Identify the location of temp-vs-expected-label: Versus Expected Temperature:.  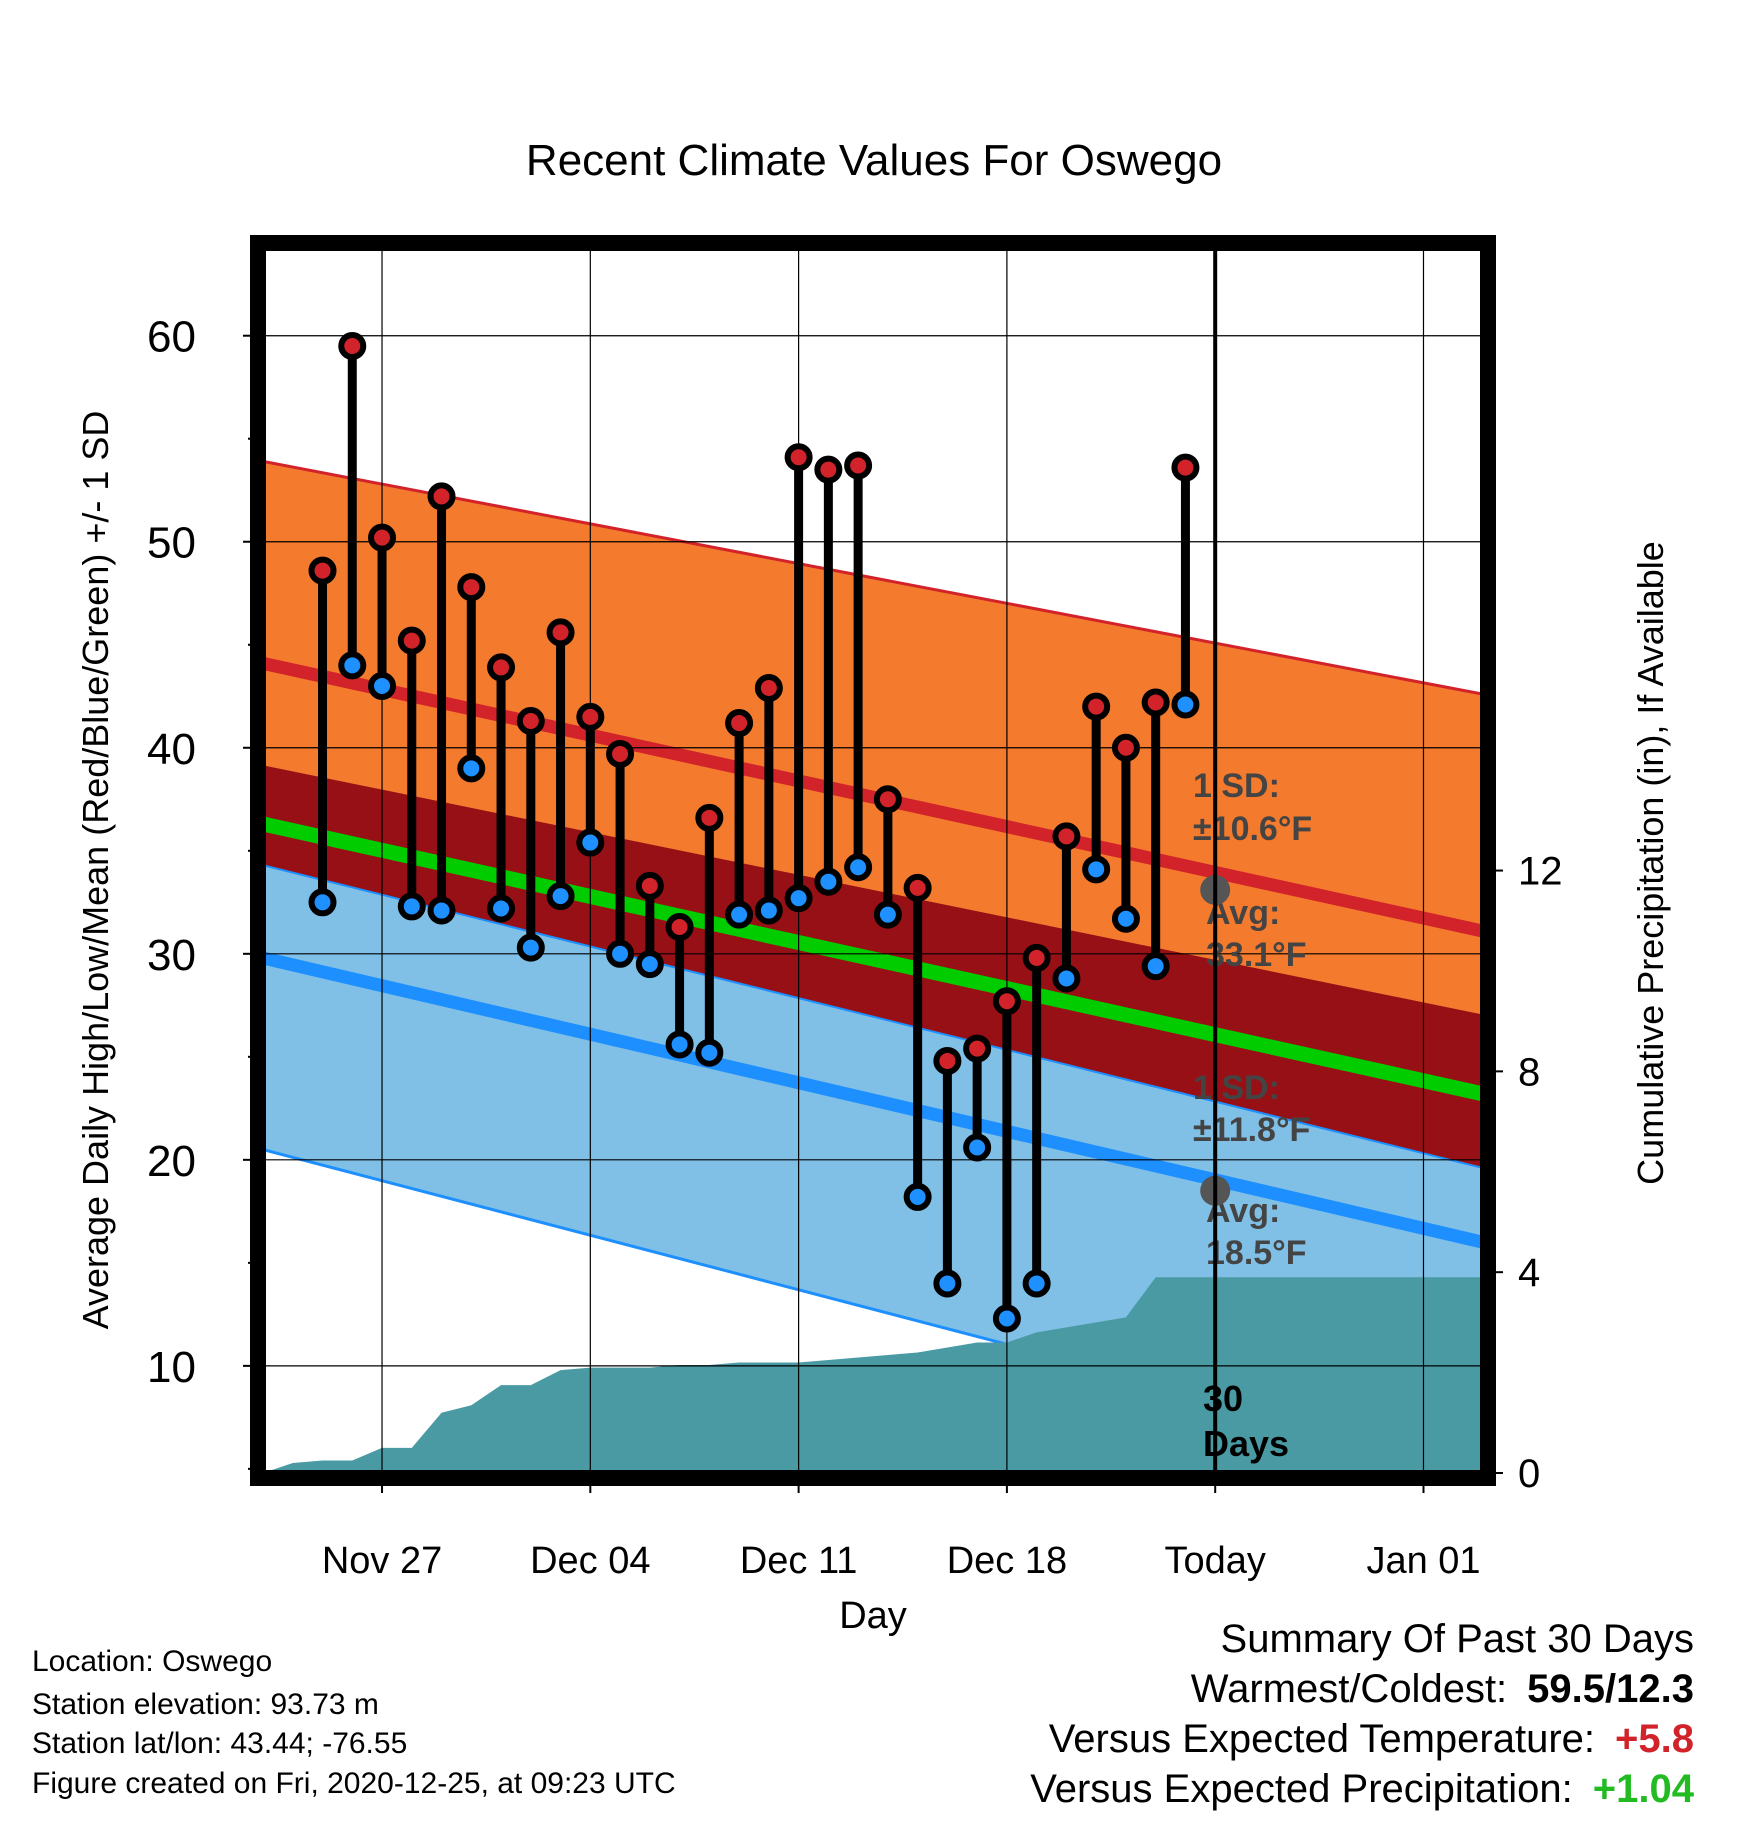
(1322, 1739).